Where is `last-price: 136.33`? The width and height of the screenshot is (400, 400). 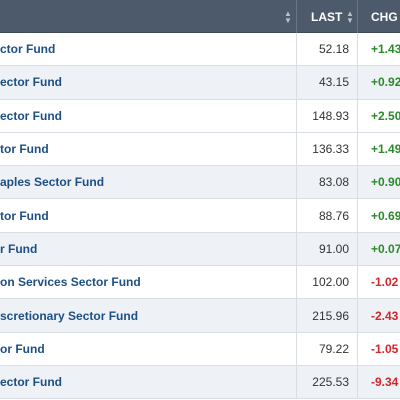
last-price: 136.33 is located at coordinates (326, 149).